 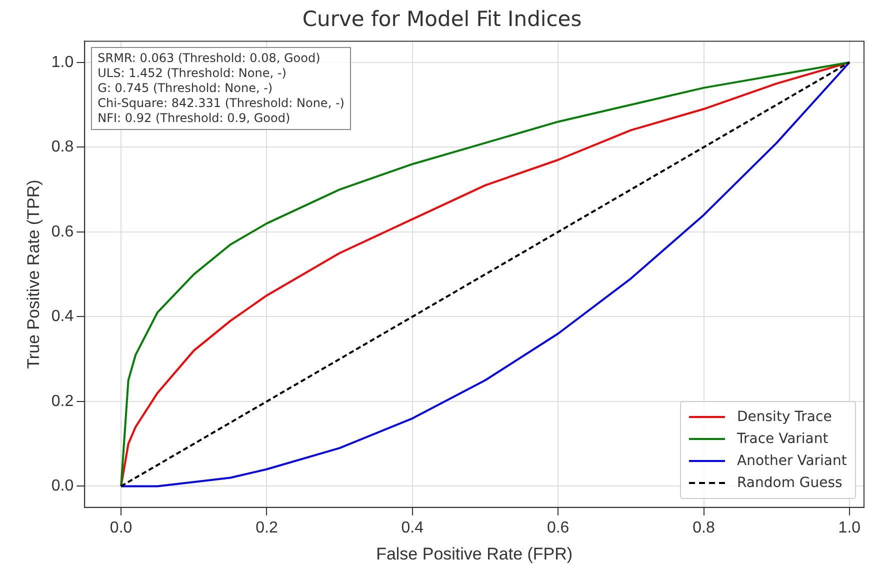 What do you see at coordinates (849, 527) in the screenshot?
I see `x-tick-label: 1.0` at bounding box center [849, 527].